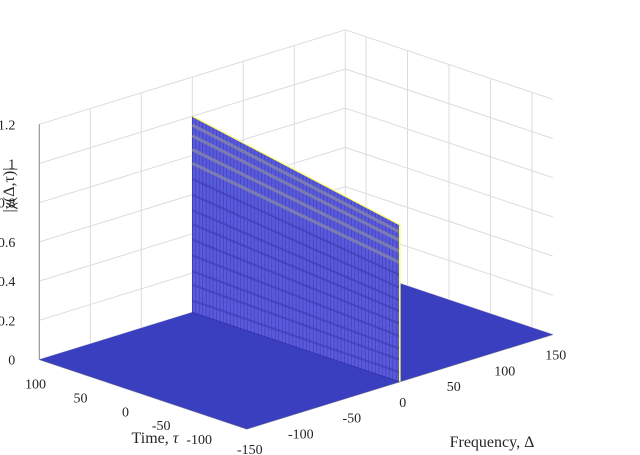 This screenshot has width=640, height=455. Describe the element at coordinates (301, 434) in the screenshot. I see `x-tick-label: -100` at that location.